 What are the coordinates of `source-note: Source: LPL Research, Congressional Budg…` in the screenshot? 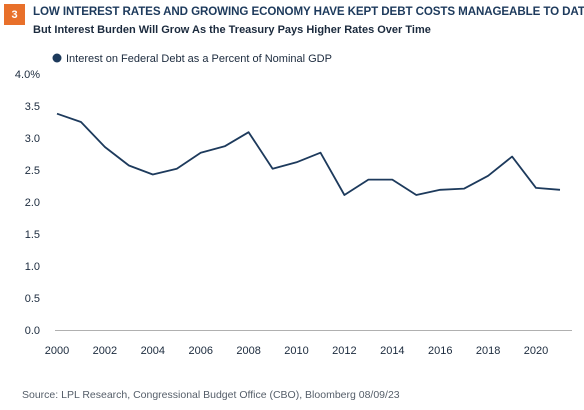 It's located at (211, 395).